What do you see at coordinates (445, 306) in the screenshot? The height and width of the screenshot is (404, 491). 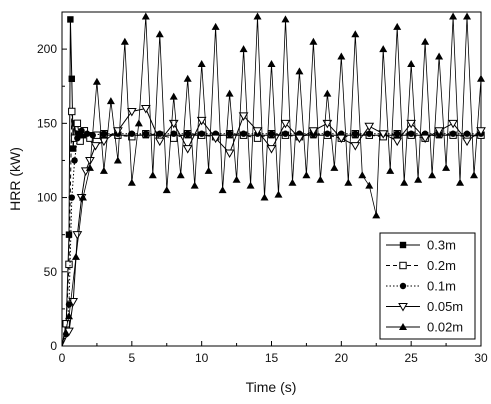 I see `legend-label: 0.05m` at bounding box center [445, 306].